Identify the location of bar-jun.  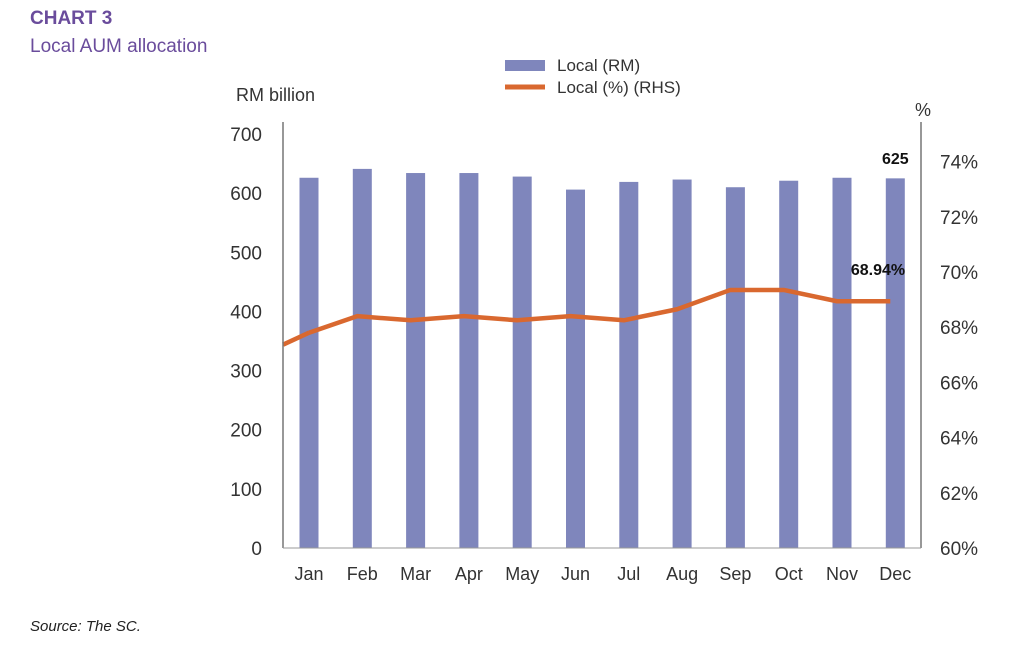
(575, 368).